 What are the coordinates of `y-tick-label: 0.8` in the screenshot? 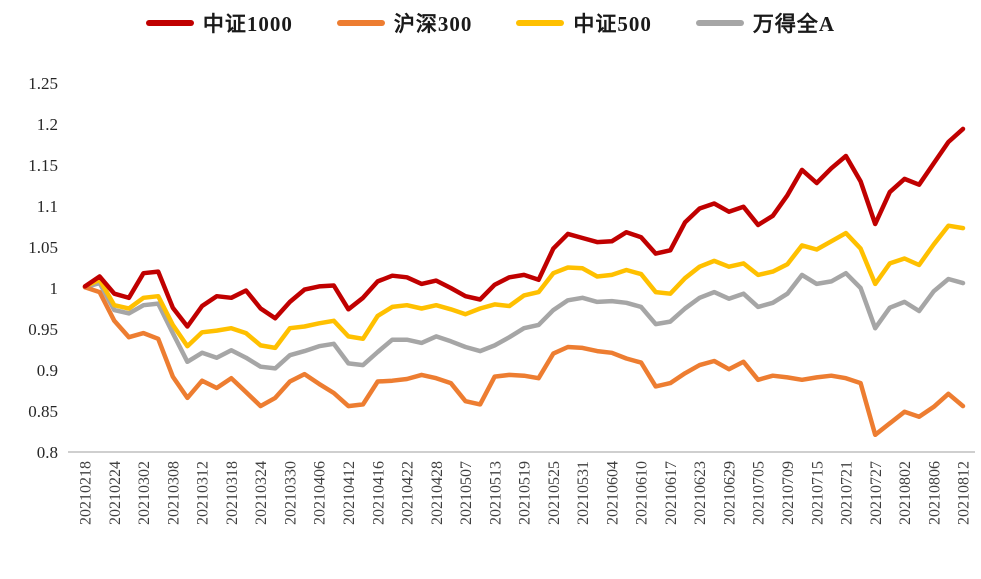 It's located at (47, 452).